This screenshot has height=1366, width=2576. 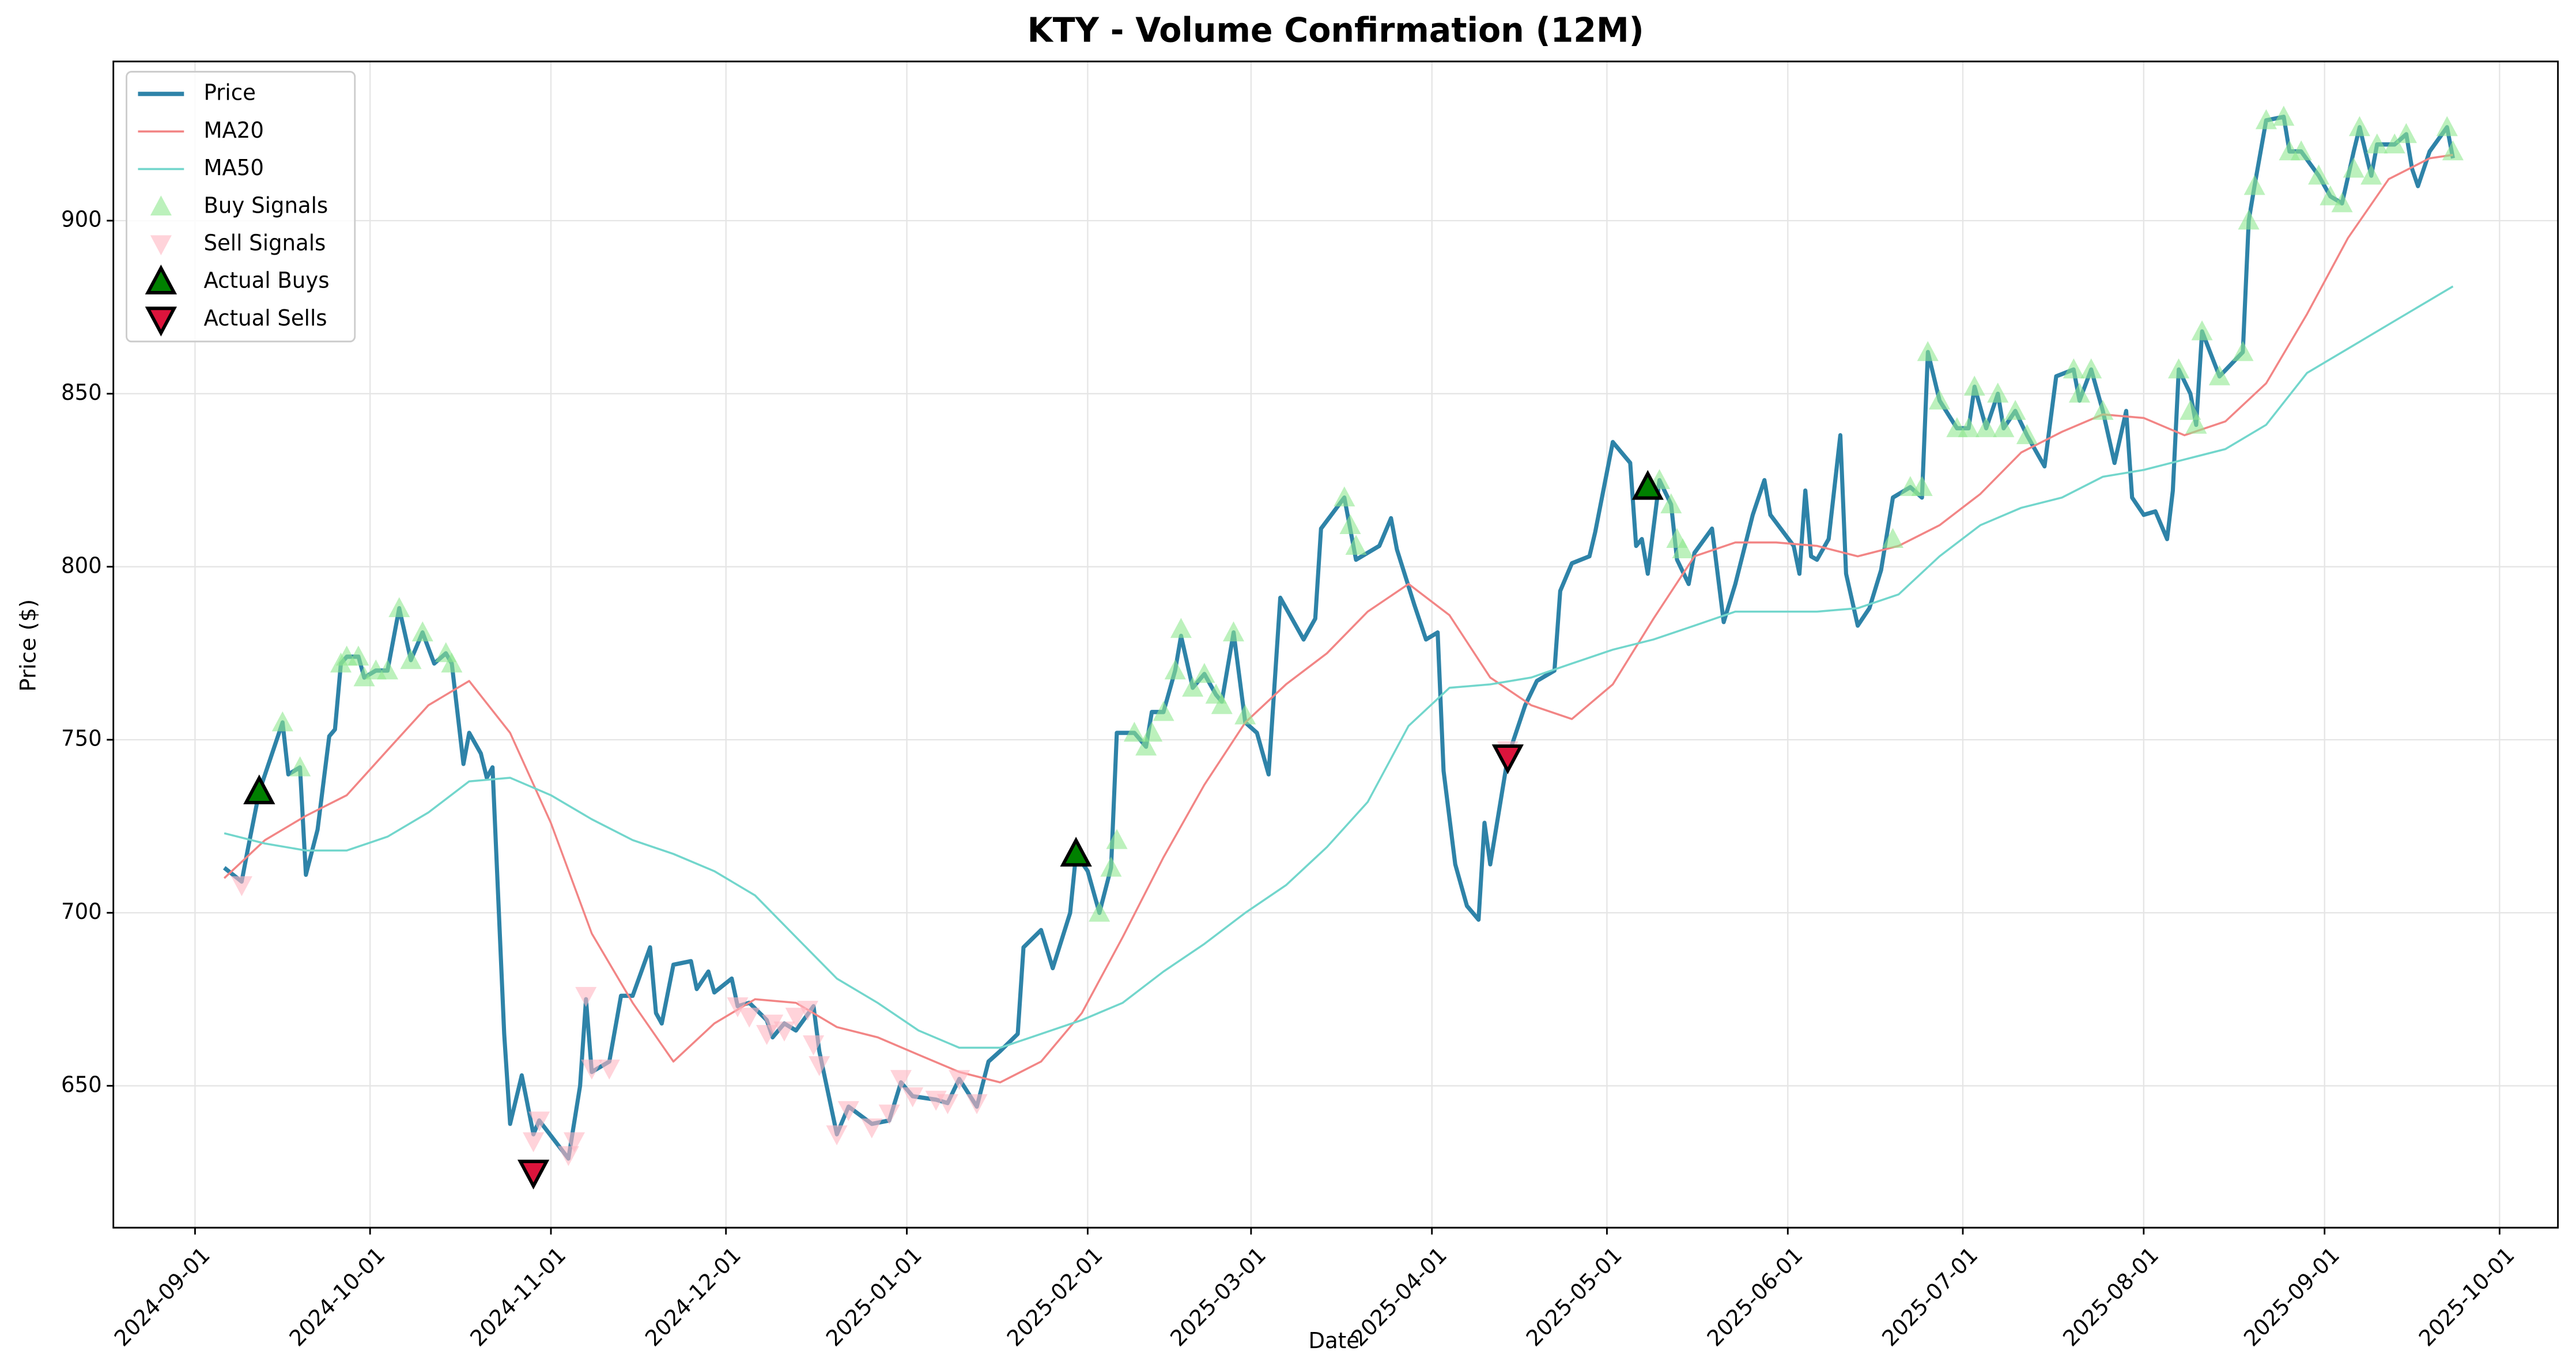 What do you see at coordinates (229, 92) in the screenshot?
I see `legend-label: Price` at bounding box center [229, 92].